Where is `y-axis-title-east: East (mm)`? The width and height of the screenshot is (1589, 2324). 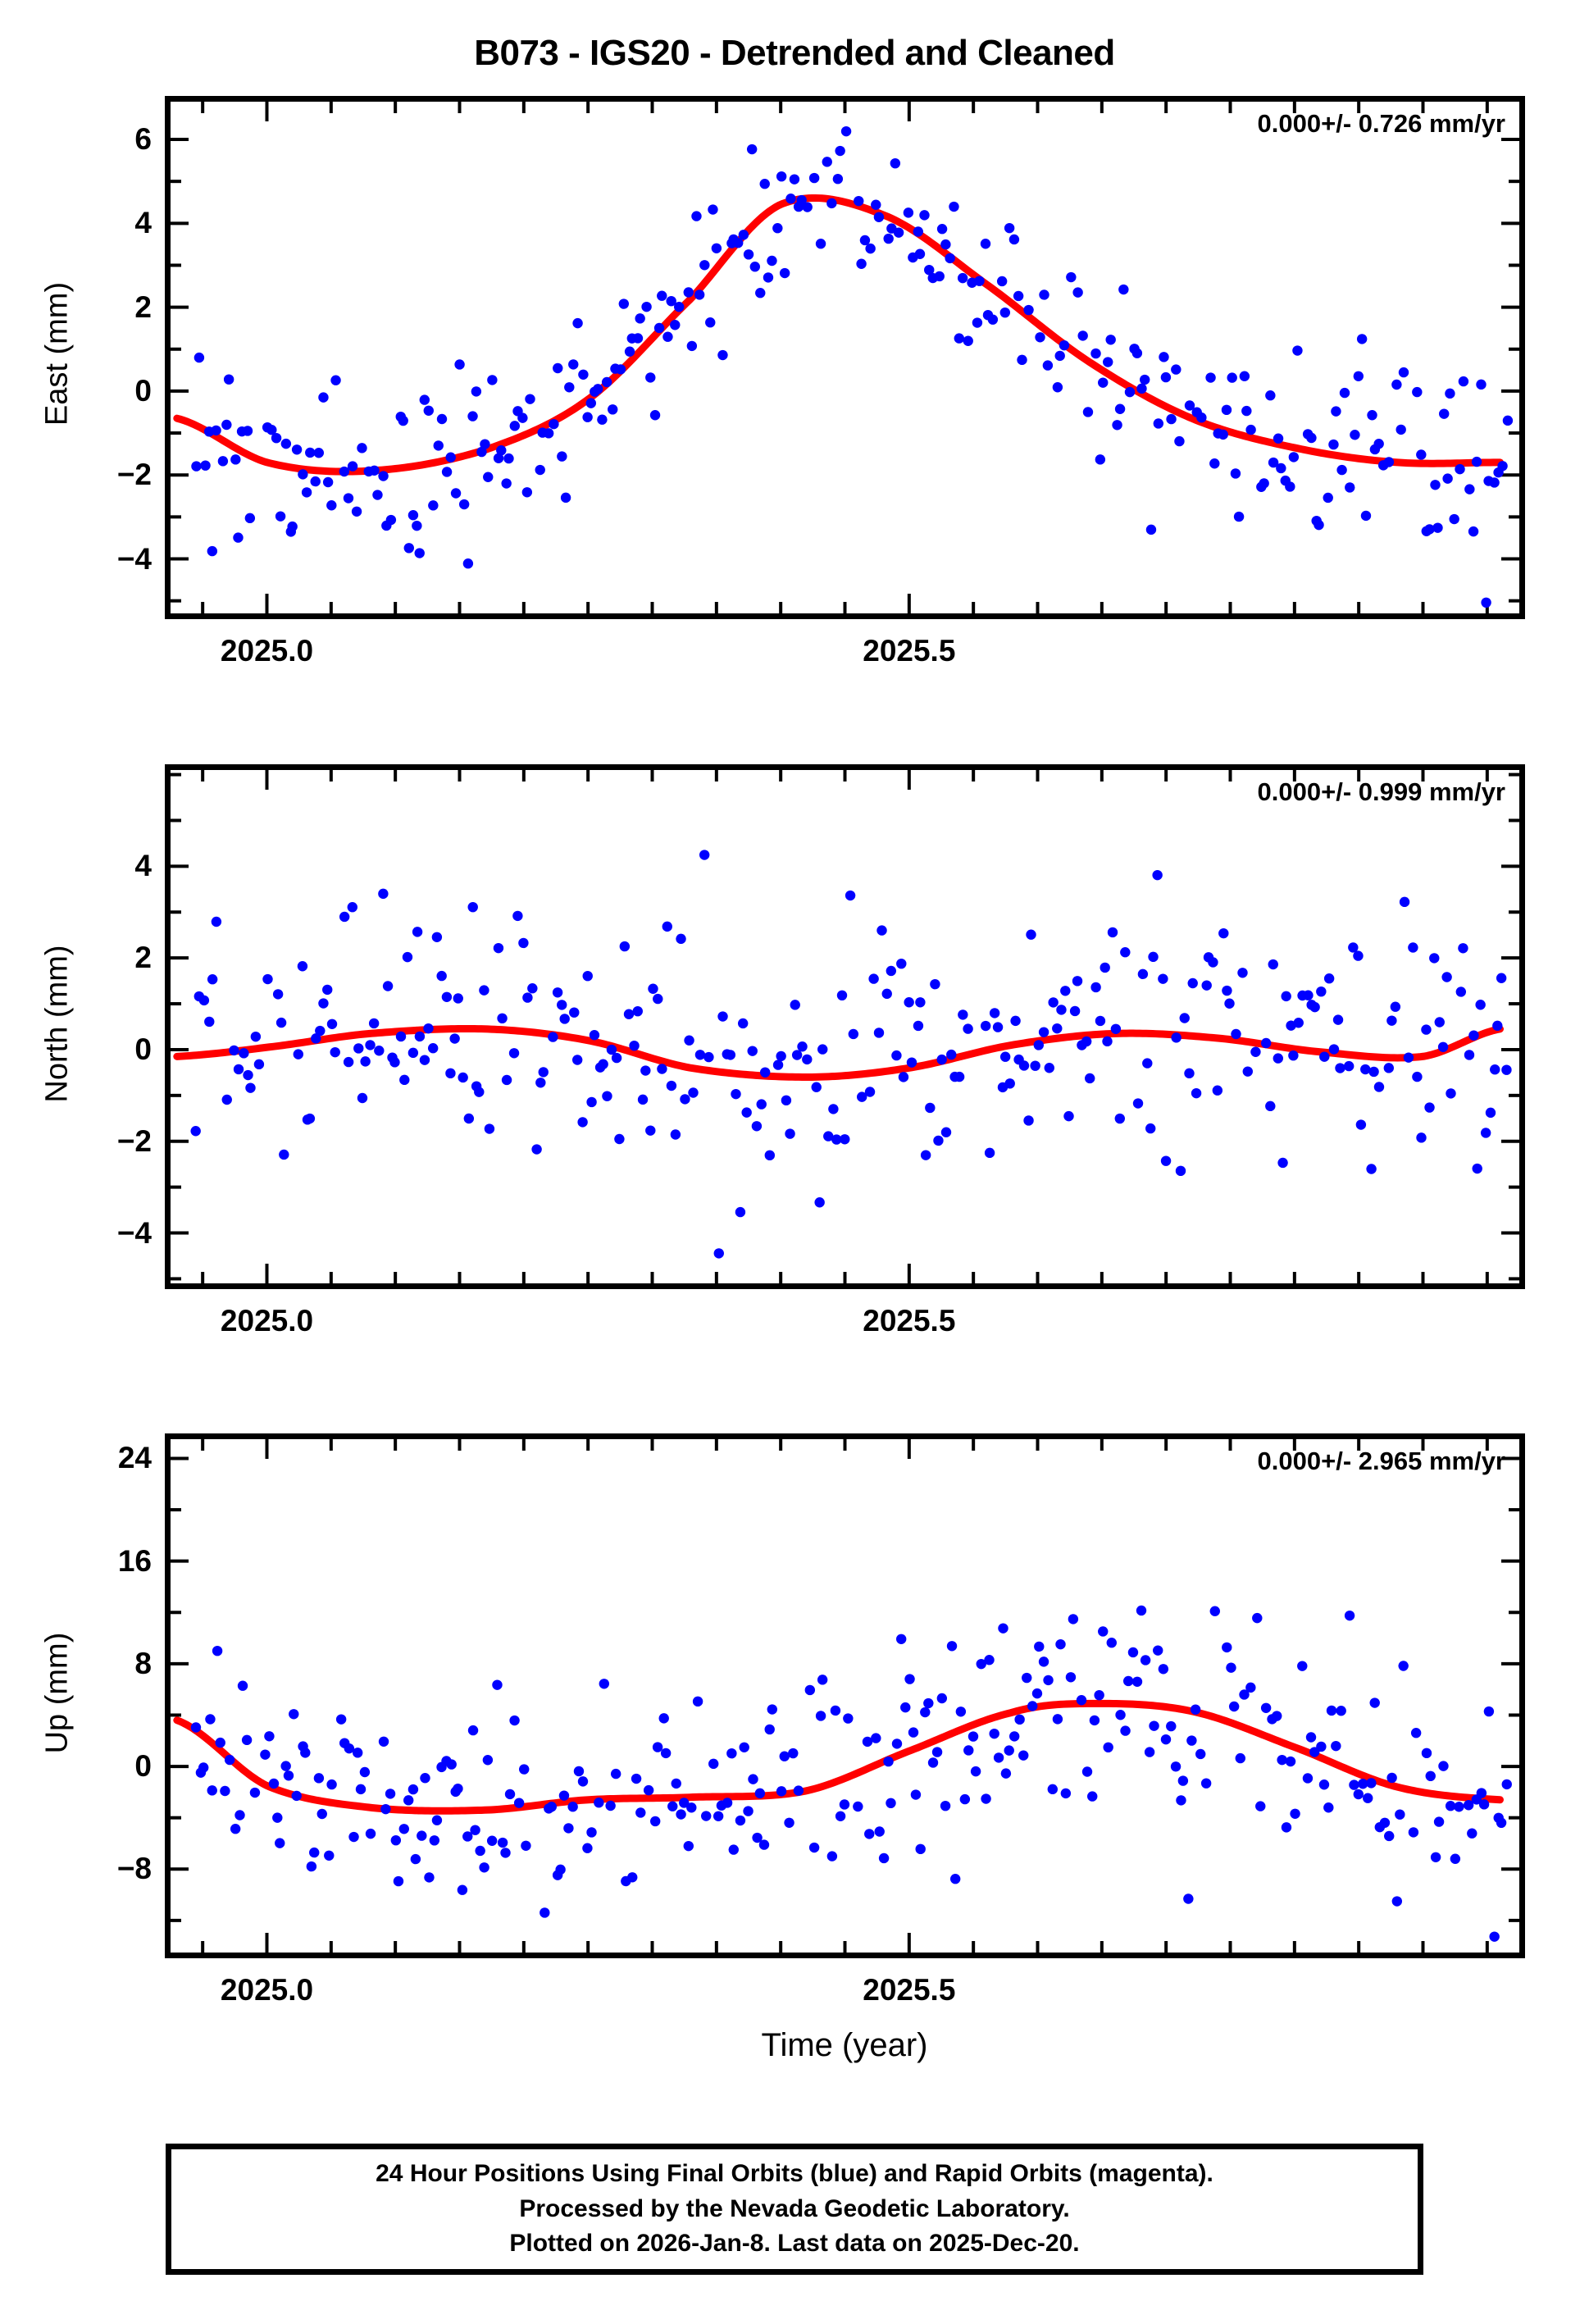
y-axis-title-east: East (mm) is located at coordinates (57, 353).